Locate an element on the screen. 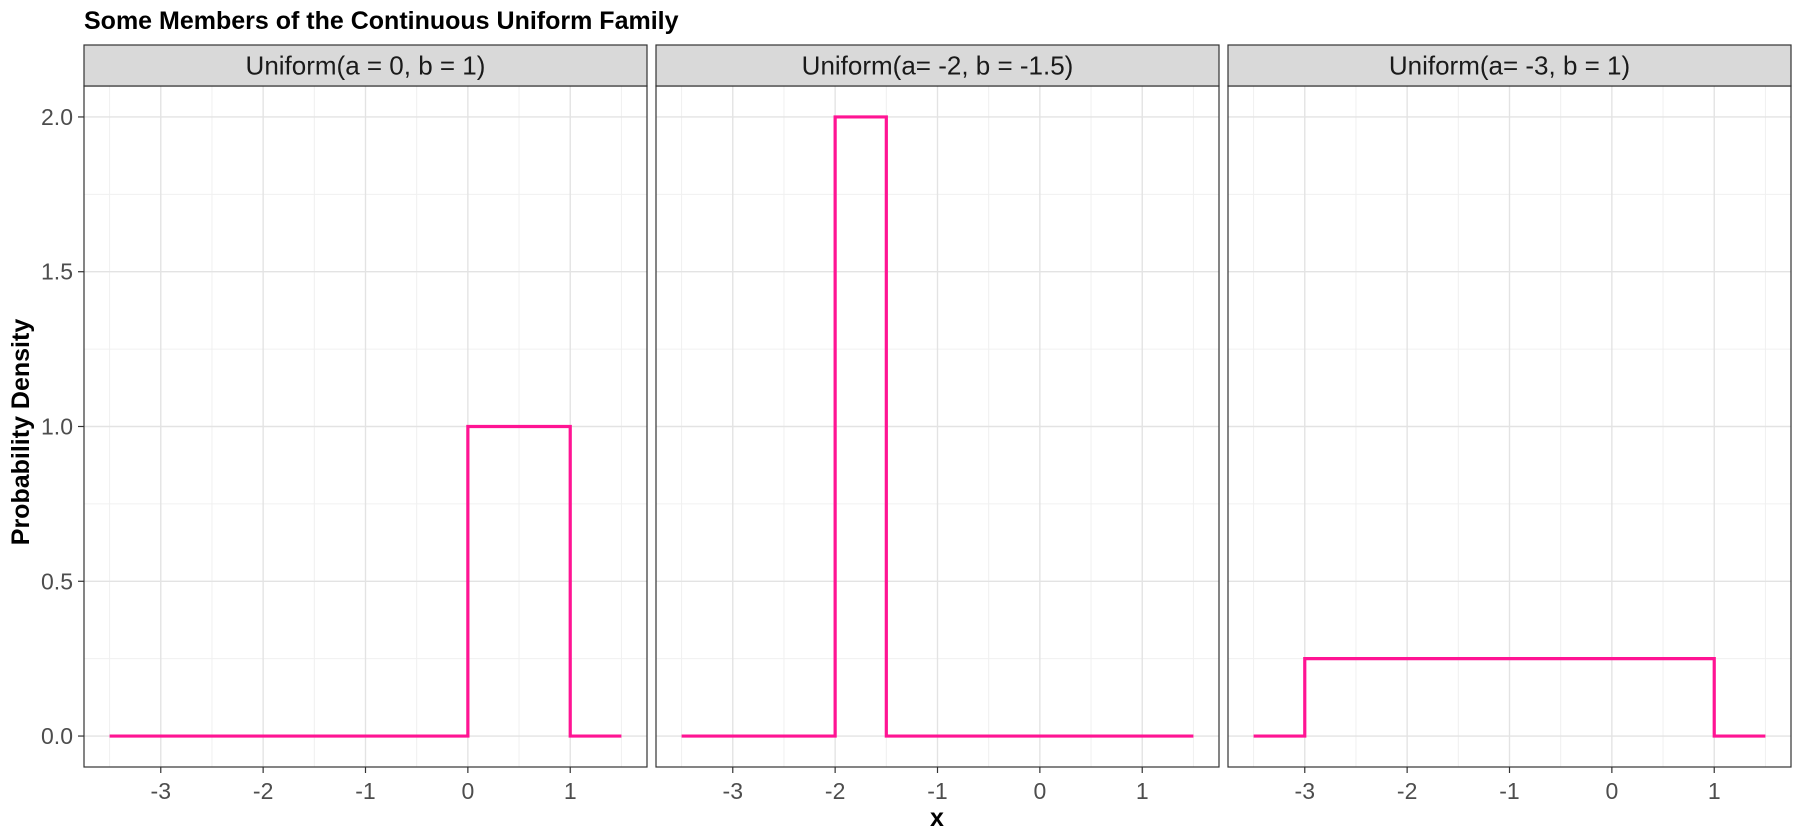  y-axis: 0.0 0.5 1.0 1.5 2.0 is located at coordinates (62, 426).